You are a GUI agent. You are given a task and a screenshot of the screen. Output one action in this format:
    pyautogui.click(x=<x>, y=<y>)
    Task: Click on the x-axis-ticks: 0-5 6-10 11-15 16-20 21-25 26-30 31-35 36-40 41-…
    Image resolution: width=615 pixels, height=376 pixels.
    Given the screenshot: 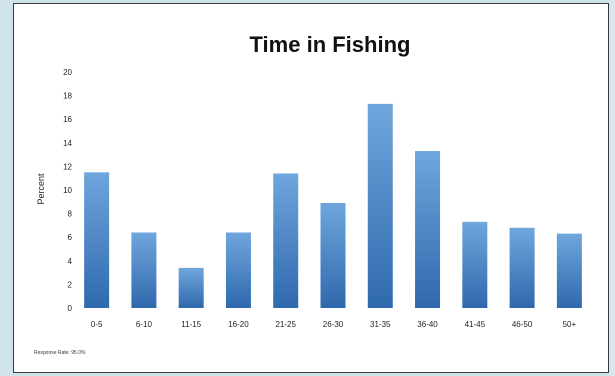 What is the action you would take?
    pyautogui.click(x=334, y=324)
    